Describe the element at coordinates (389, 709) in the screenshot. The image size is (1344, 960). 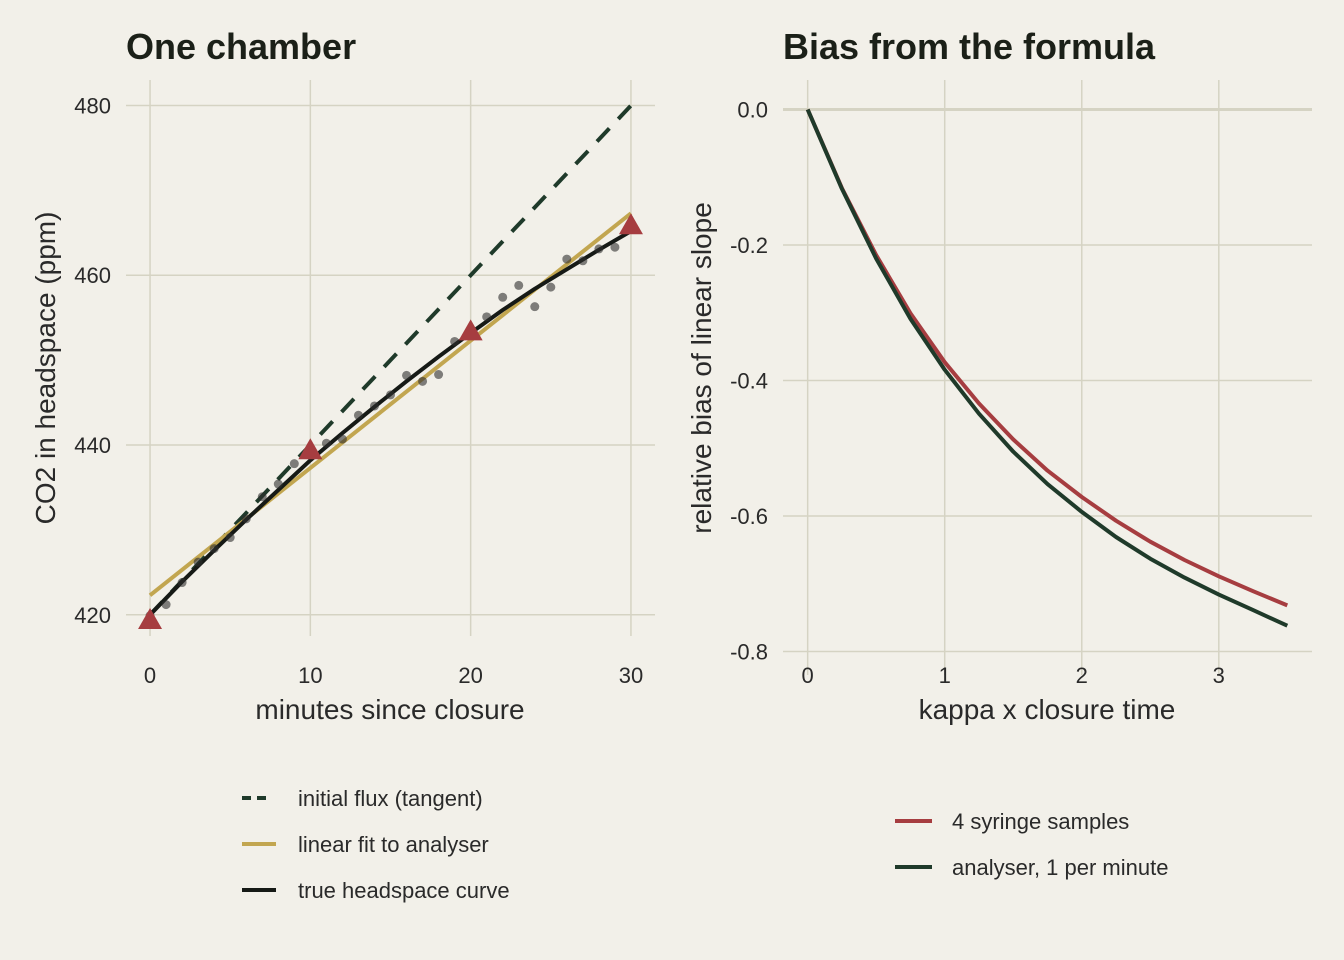
I see `left-x-axis-label: minutes since closure` at that location.